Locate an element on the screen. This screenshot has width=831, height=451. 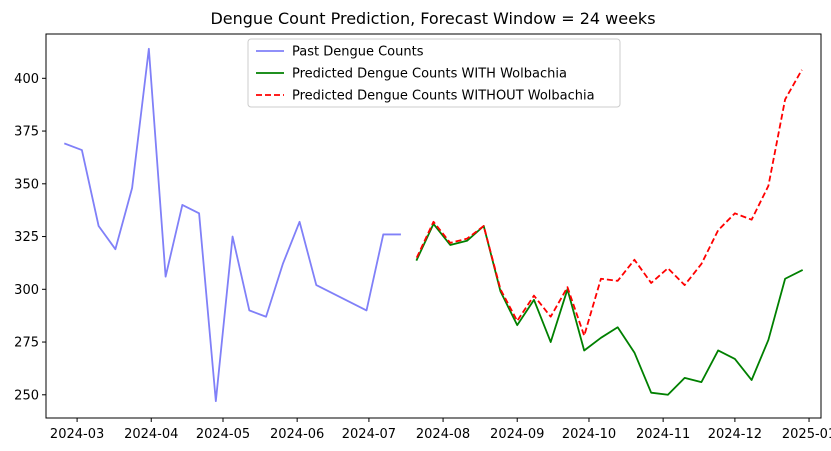
x-tick-label: 2024-12 is located at coordinates (735, 434).